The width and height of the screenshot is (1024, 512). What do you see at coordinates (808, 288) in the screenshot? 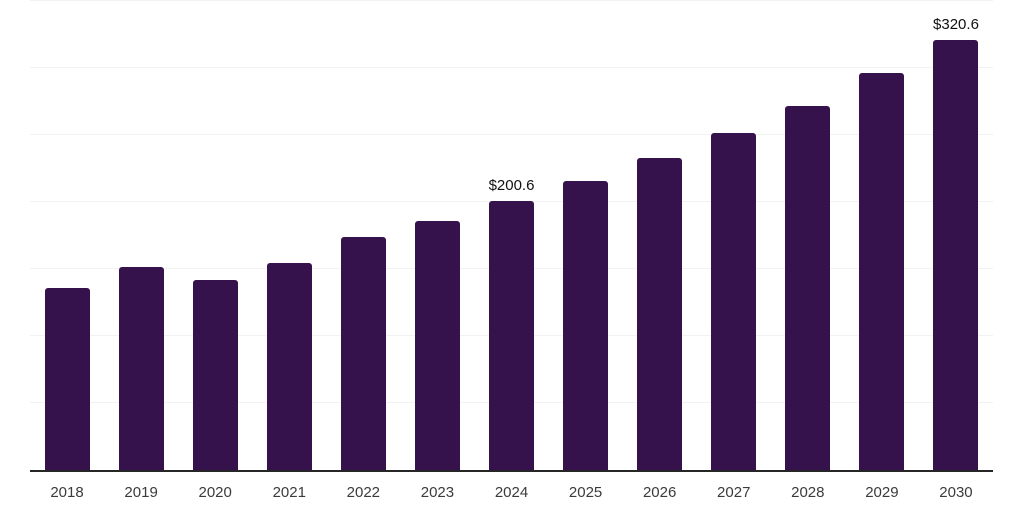
I see `bar-2028` at bounding box center [808, 288].